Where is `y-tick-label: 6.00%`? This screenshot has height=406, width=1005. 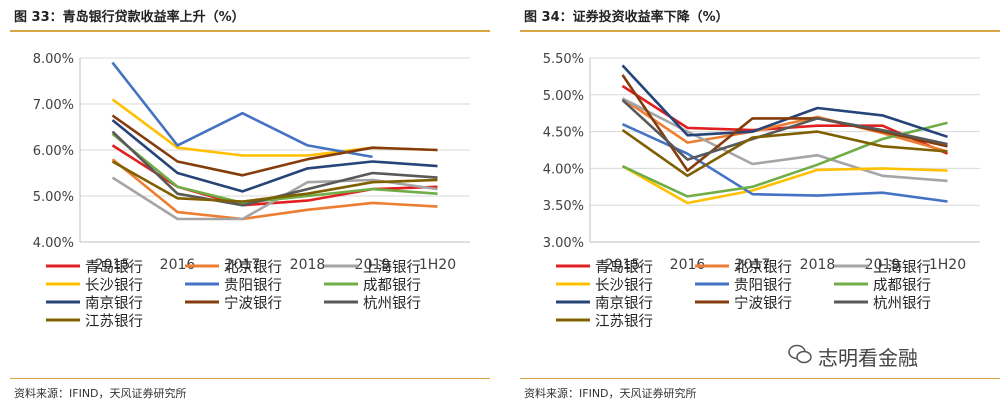
y-tick-label: 6.00% is located at coordinates (53, 151).